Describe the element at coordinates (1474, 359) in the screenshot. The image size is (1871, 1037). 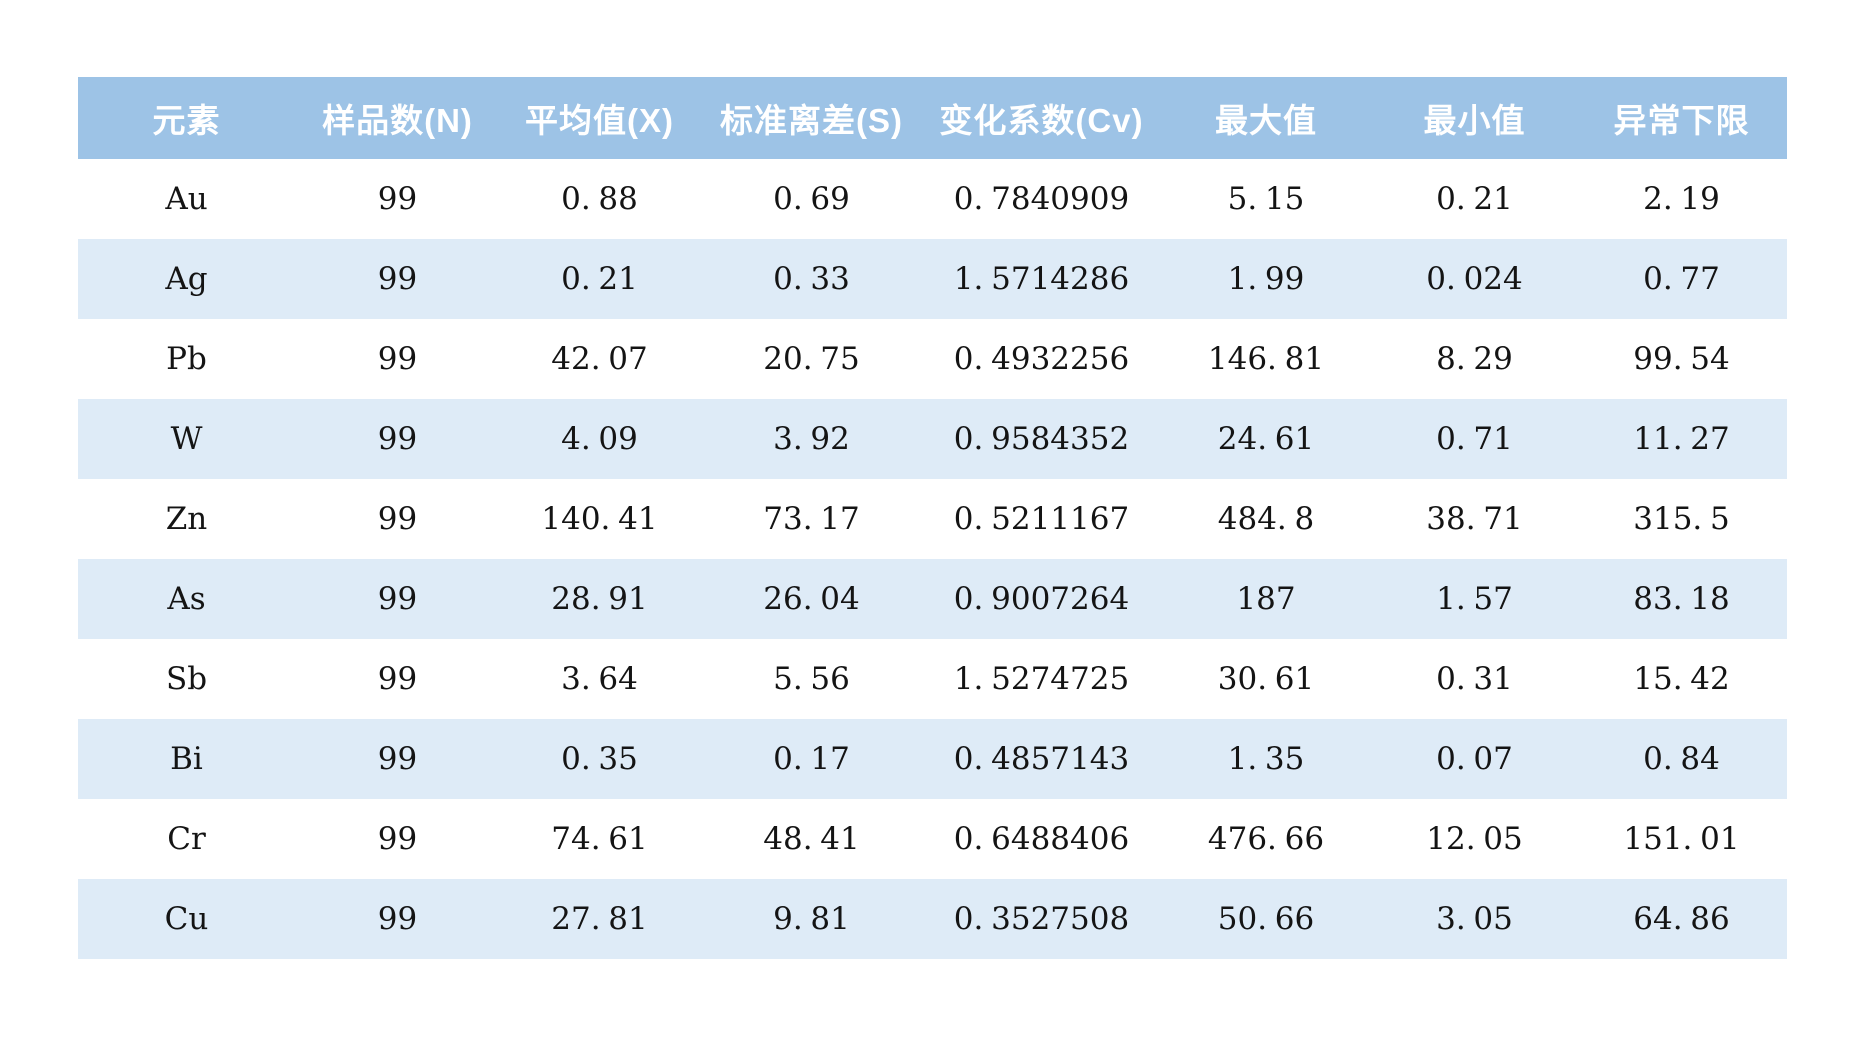
I see `value-cell: 8. 29` at that location.